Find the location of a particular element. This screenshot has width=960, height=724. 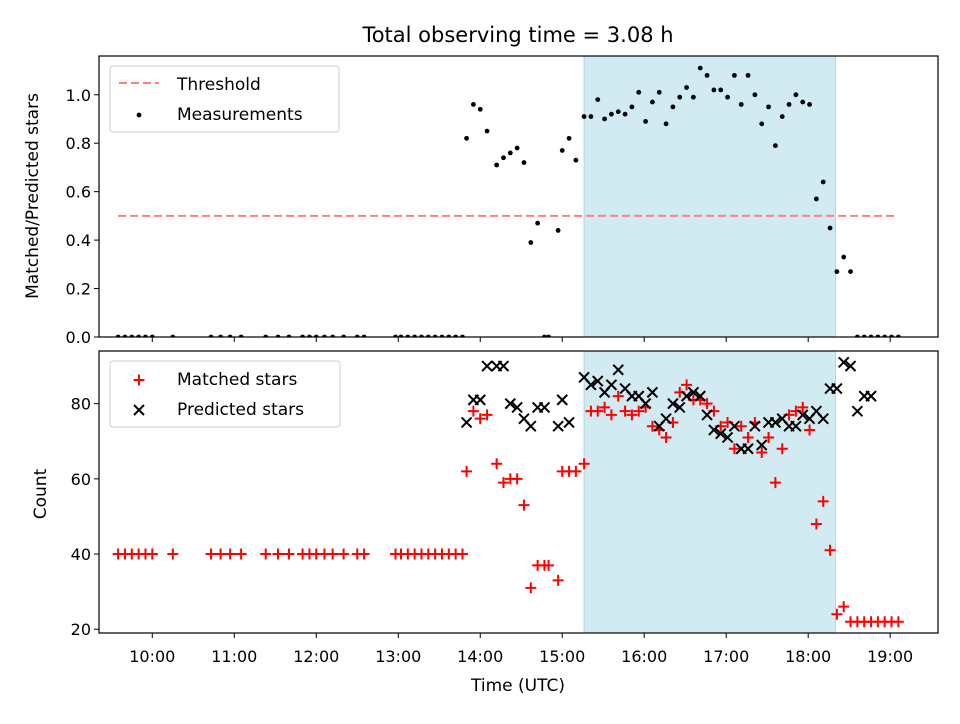

top-legend-label: Threshold is located at coordinates (218, 85).